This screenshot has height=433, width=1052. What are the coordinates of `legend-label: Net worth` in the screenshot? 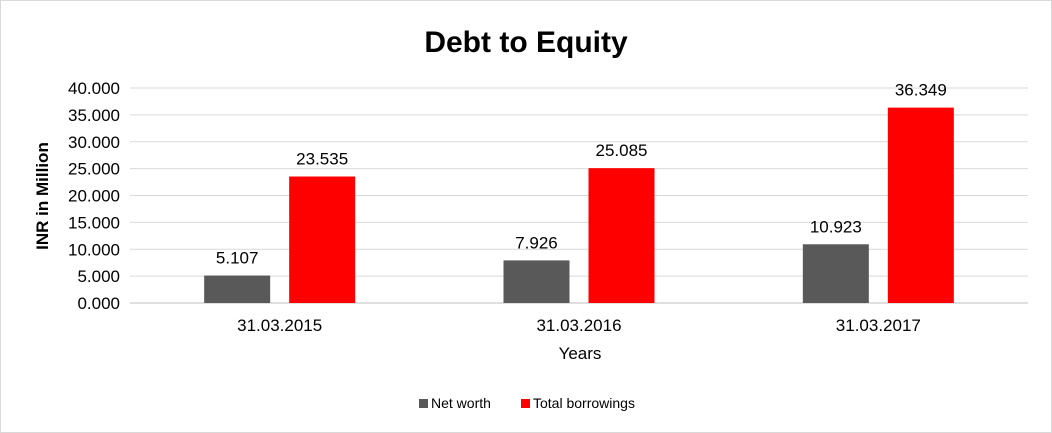 It's located at (461, 403).